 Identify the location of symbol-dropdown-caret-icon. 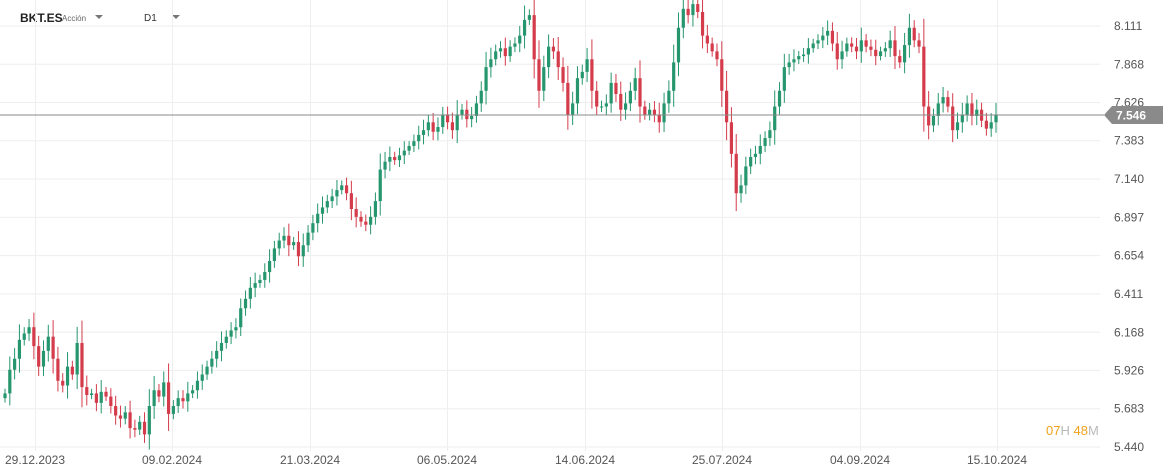
(99, 17).